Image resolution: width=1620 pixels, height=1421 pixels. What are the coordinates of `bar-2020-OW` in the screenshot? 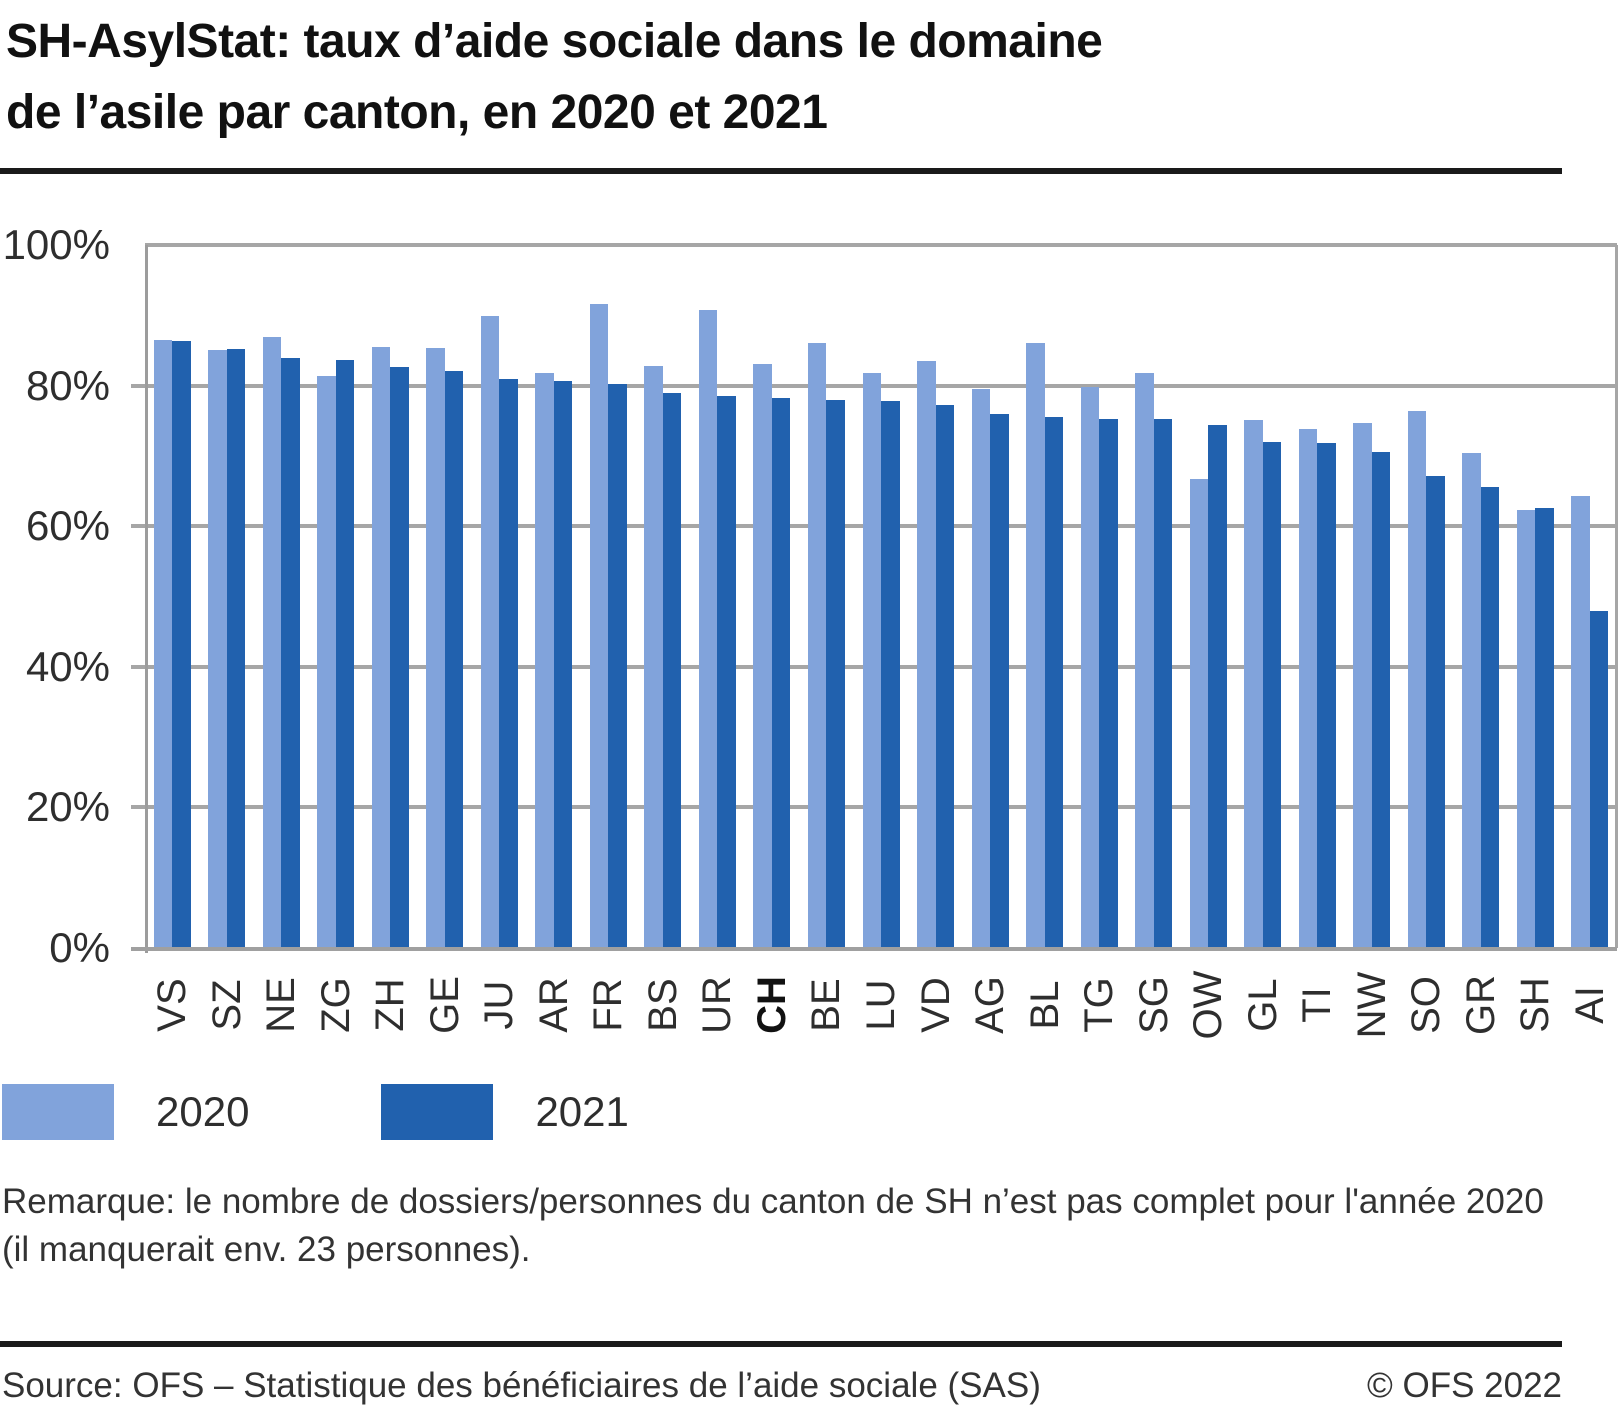 It's located at (1199, 713).